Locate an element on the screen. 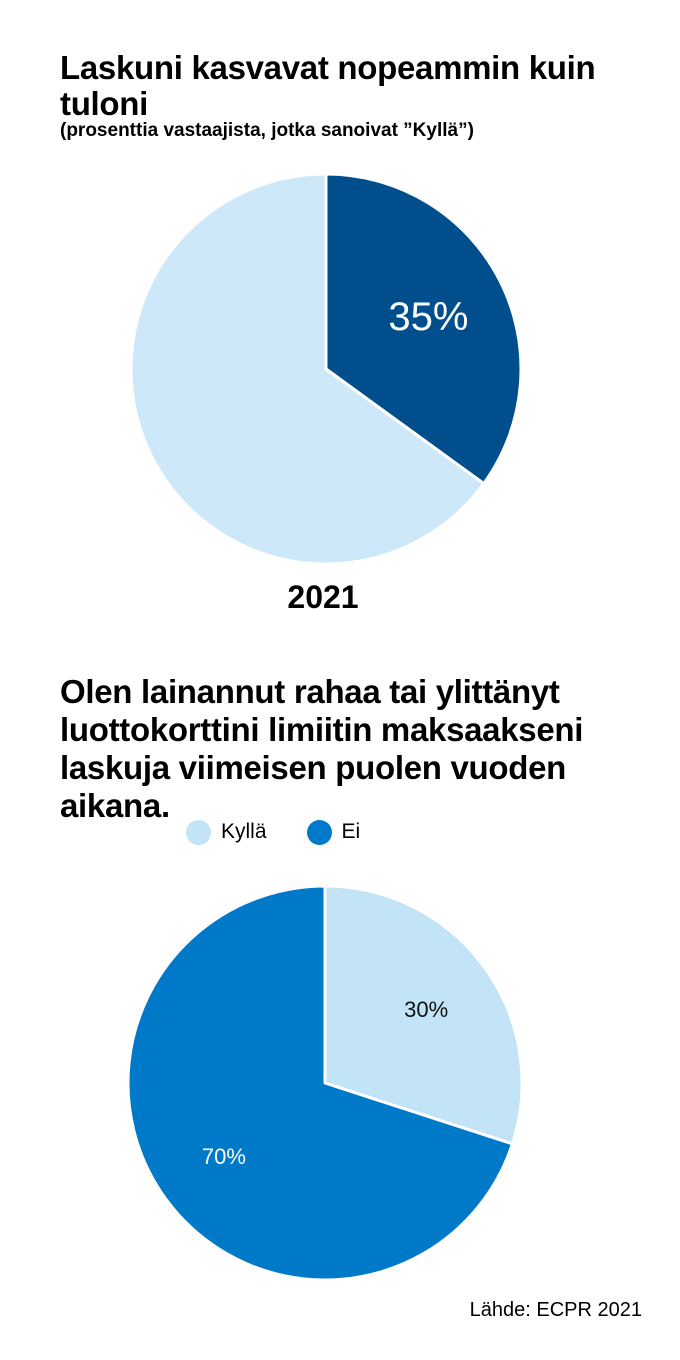  legend-label-kylla: Kyllä is located at coordinates (244, 831).